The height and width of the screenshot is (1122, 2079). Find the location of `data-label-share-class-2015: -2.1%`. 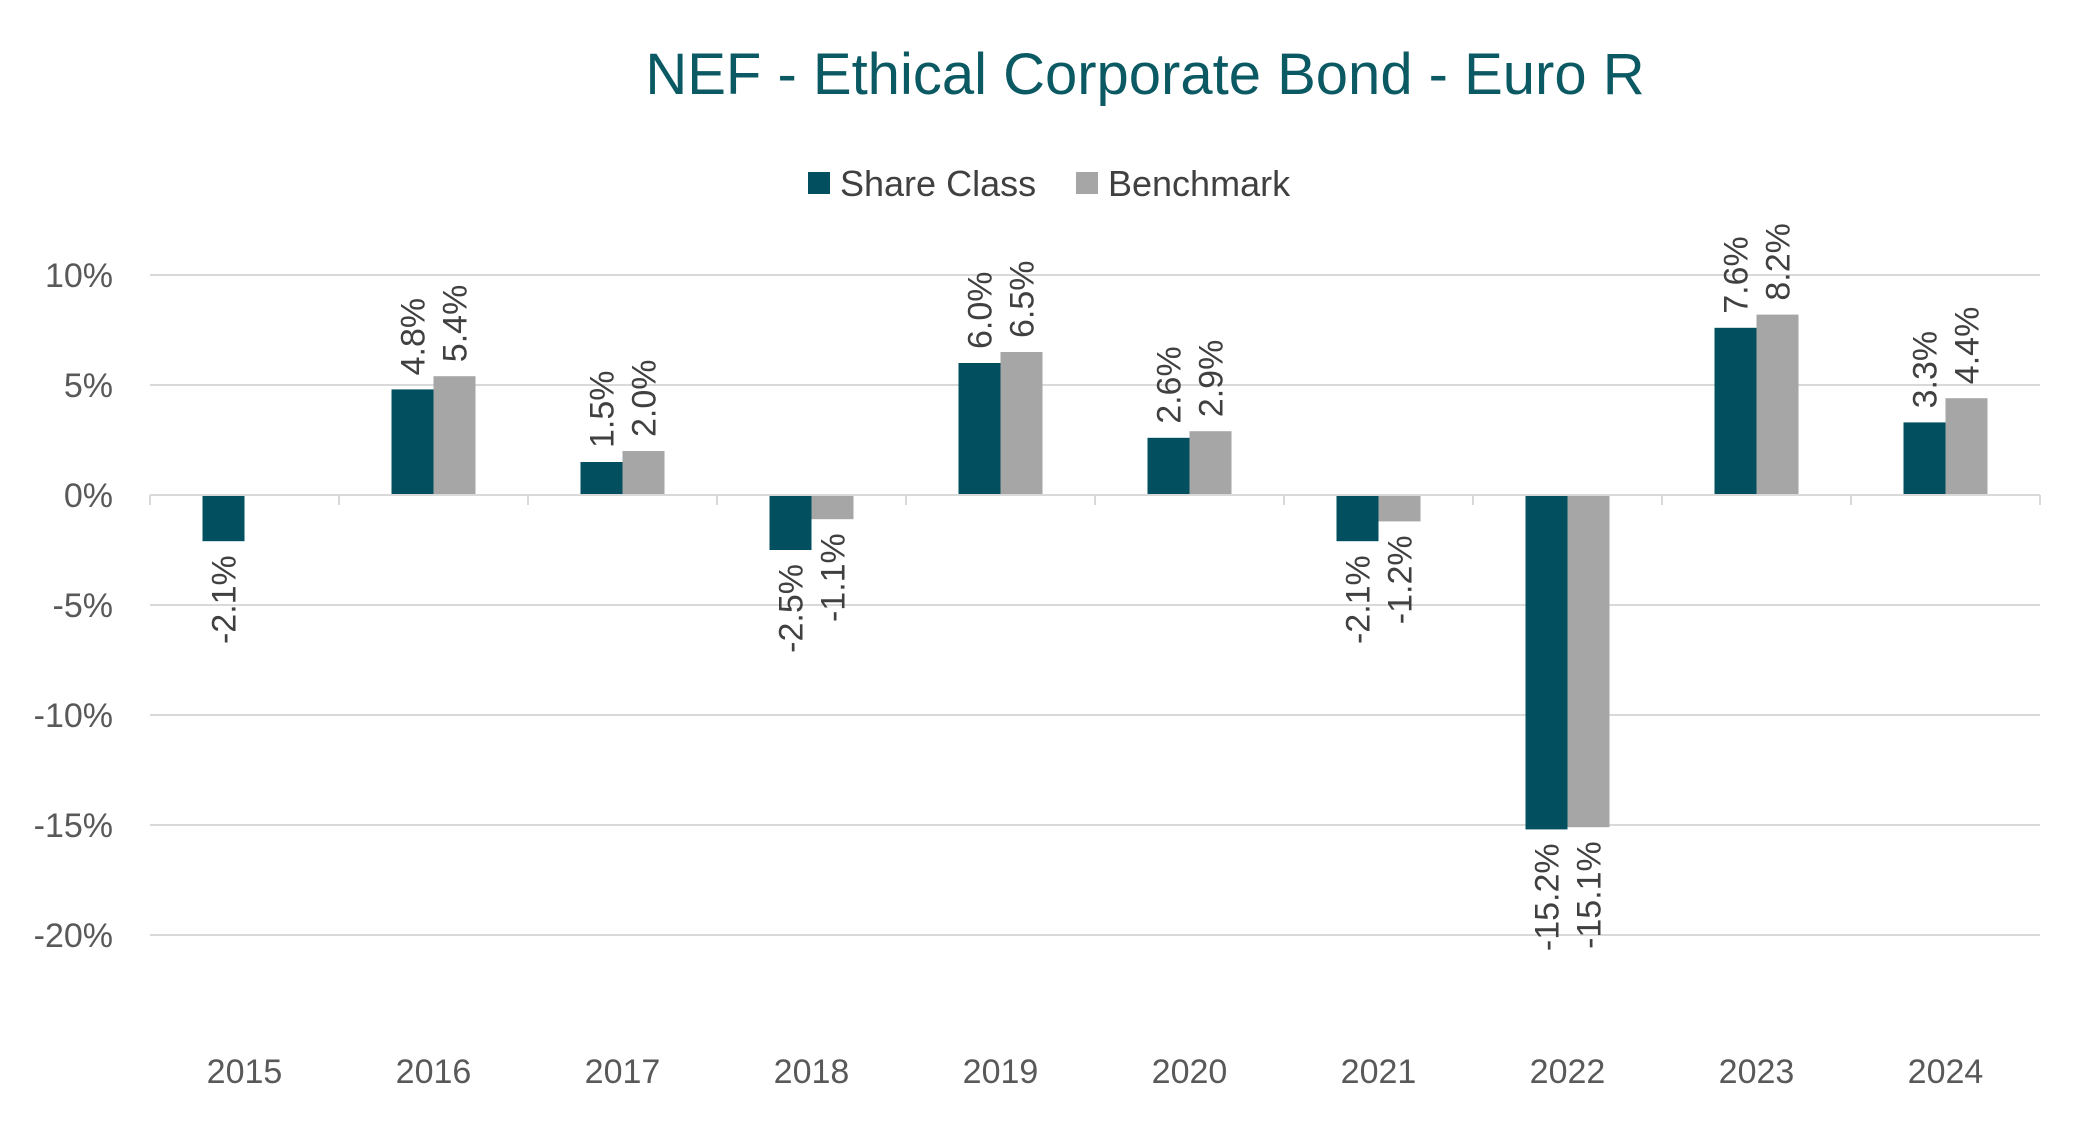

data-label-share-class-2015: -2.1% is located at coordinates (225, 599).